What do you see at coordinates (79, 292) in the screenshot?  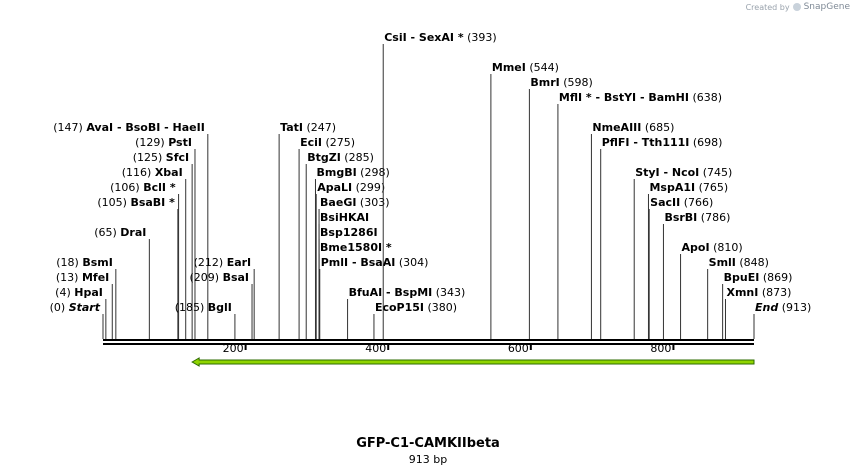 I see `site-hpai-label: (4) HpaI` at bounding box center [79, 292].